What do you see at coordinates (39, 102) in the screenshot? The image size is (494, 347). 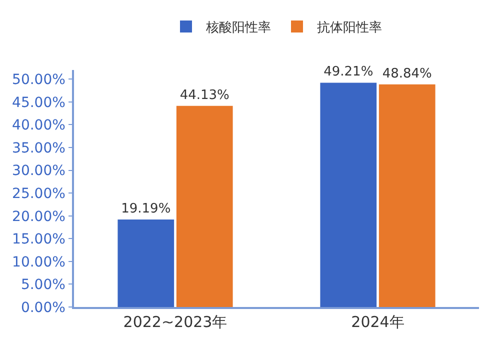 I see `y-tick-label: 45.00%` at bounding box center [39, 102].